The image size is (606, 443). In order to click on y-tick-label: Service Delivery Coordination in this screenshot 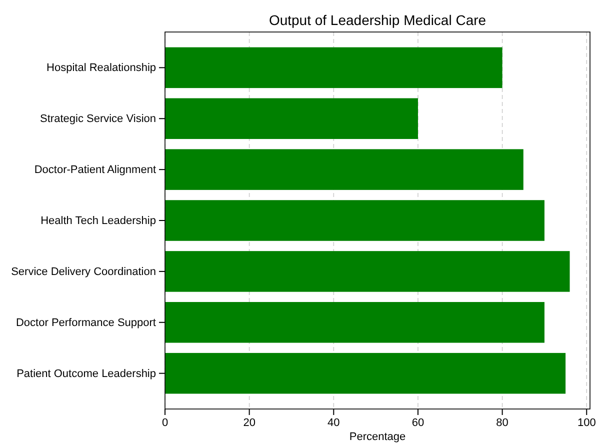, I will do `click(83, 272)`.